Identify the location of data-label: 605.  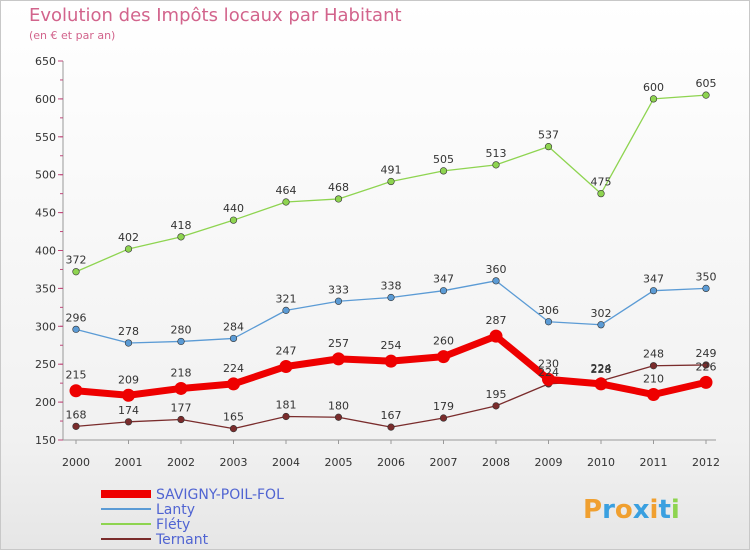
(706, 83).